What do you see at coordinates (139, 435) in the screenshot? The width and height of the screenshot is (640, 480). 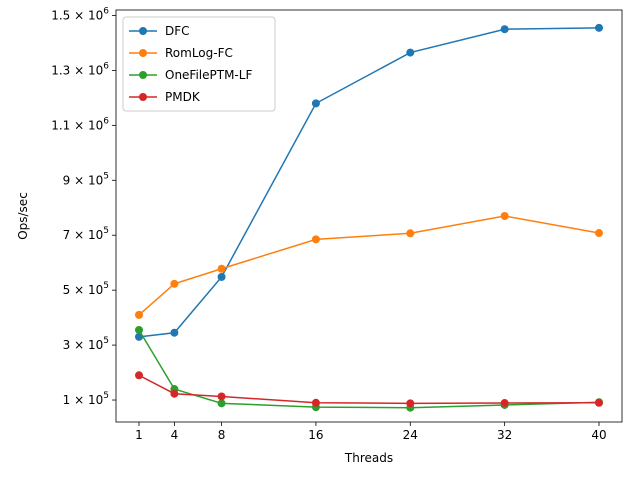 I see `x-tick-label: 1` at bounding box center [139, 435].